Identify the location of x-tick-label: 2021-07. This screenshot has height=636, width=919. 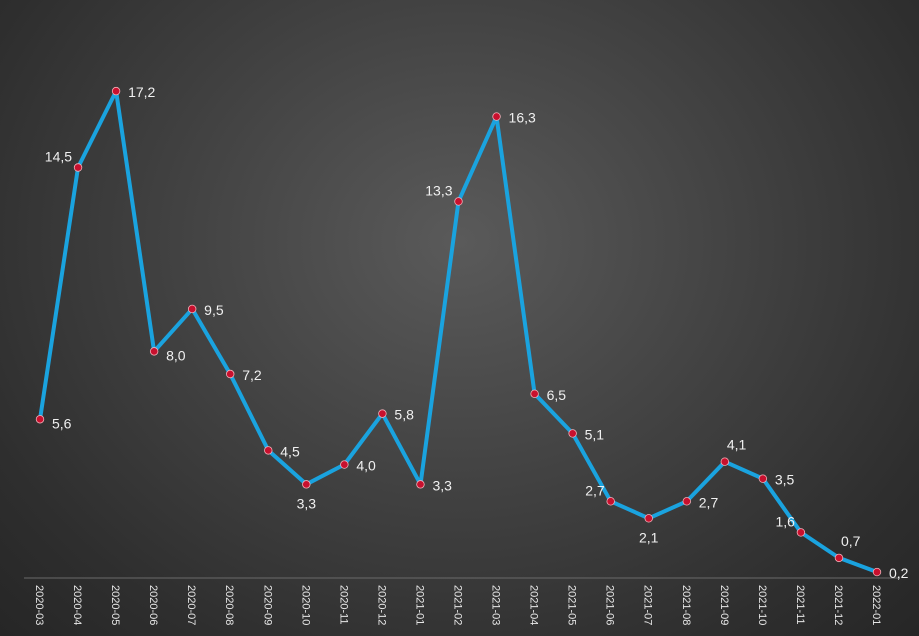
(648, 605).